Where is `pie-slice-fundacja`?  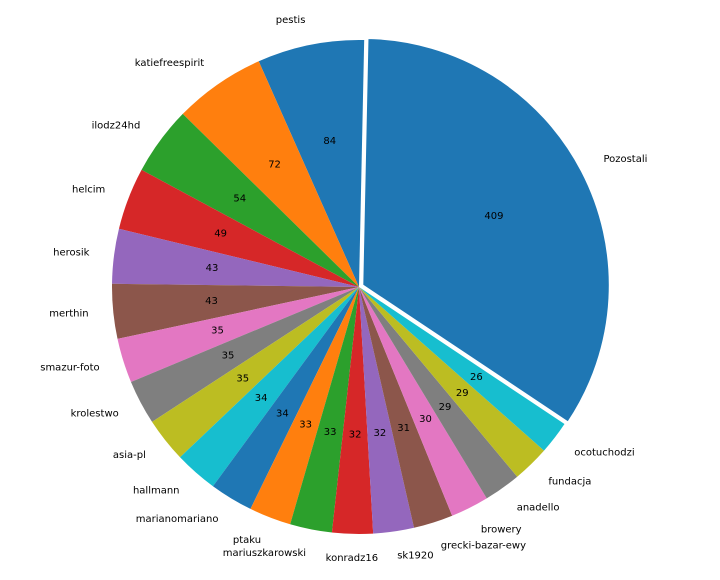 pie-slice-fundacja is located at coordinates (452, 382).